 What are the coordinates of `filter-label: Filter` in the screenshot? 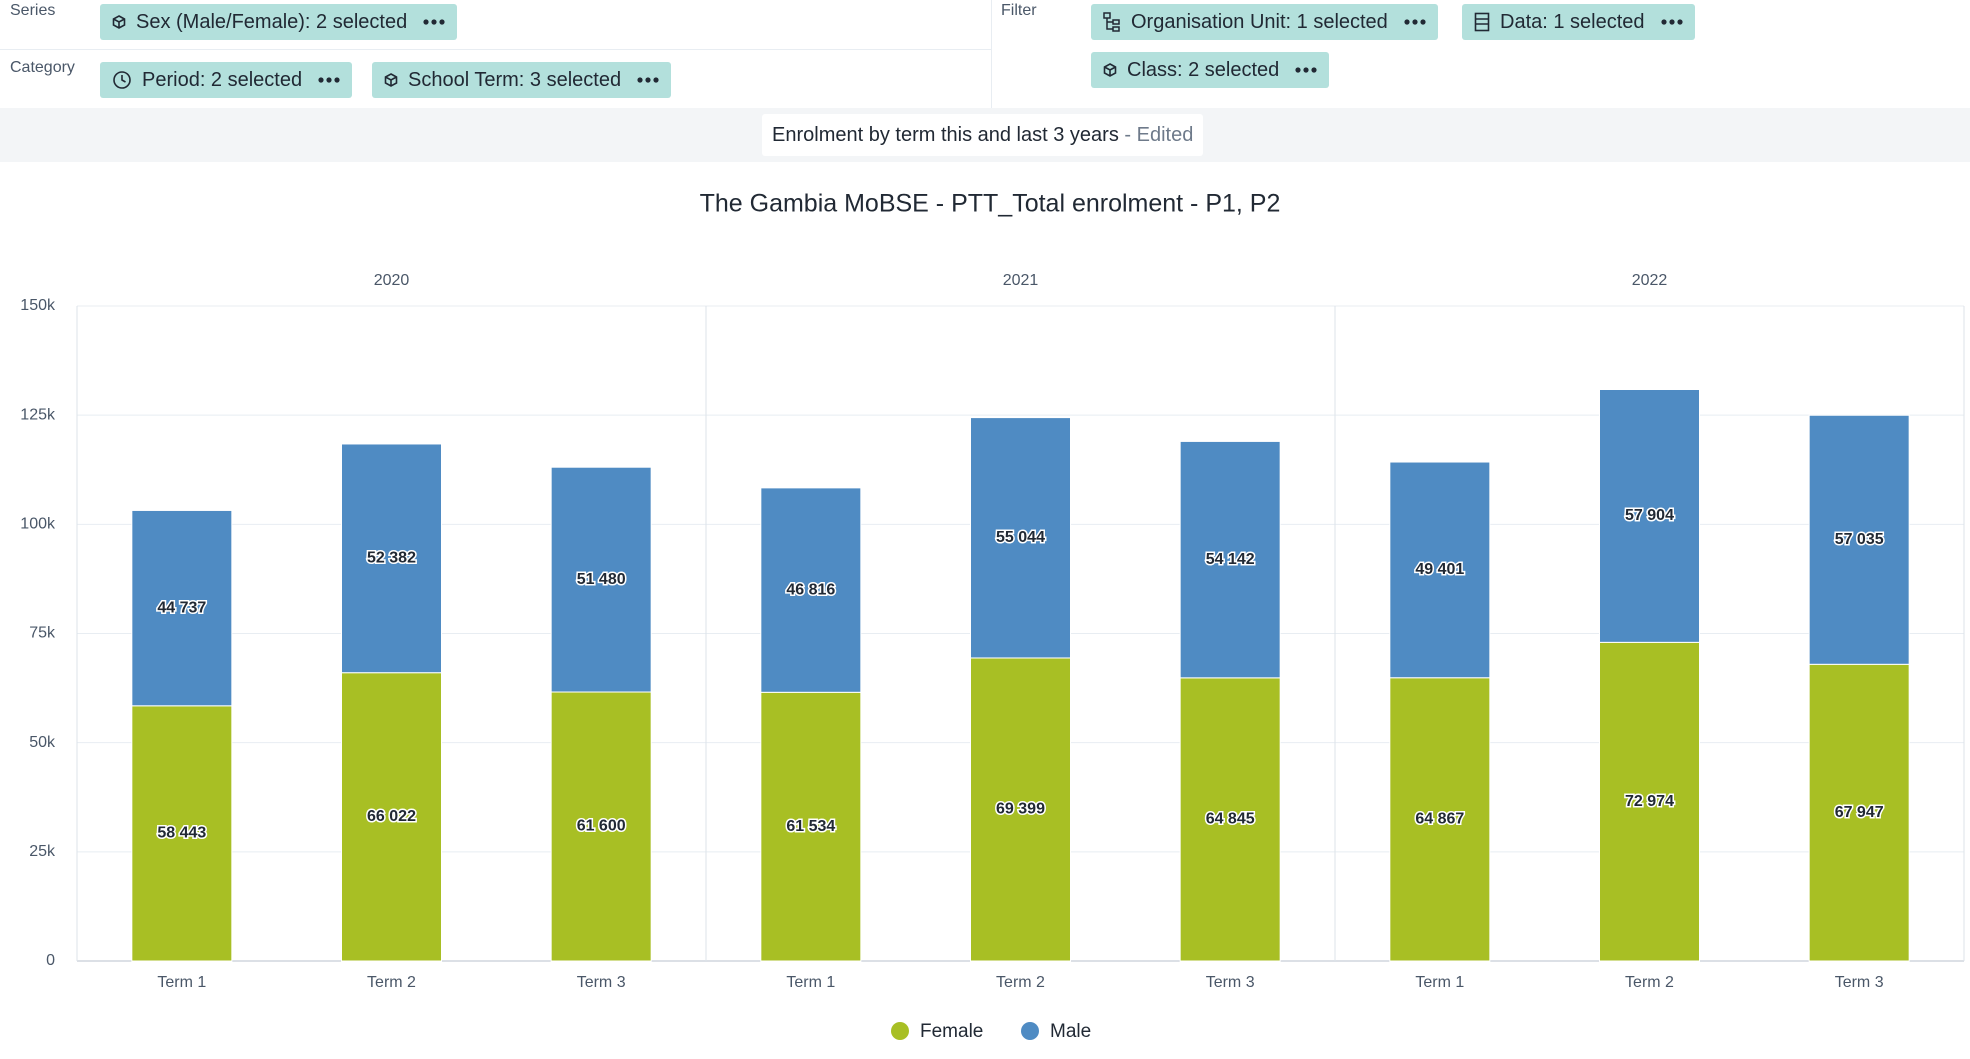 It's located at (1019, 10).